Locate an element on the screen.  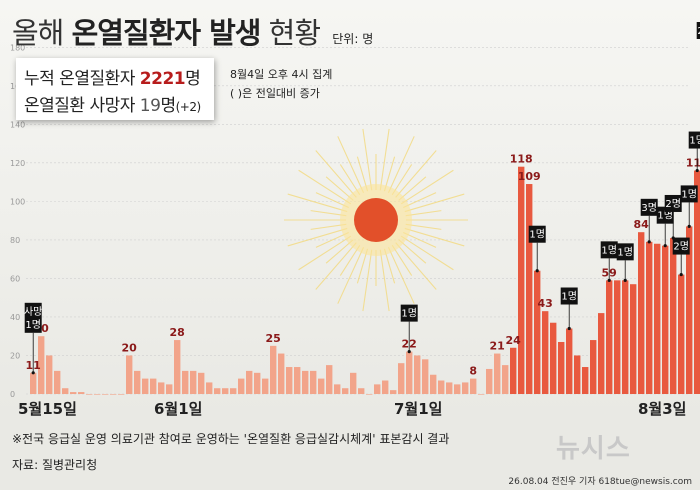
annotation-text: 2명 is located at coordinates (673, 204).